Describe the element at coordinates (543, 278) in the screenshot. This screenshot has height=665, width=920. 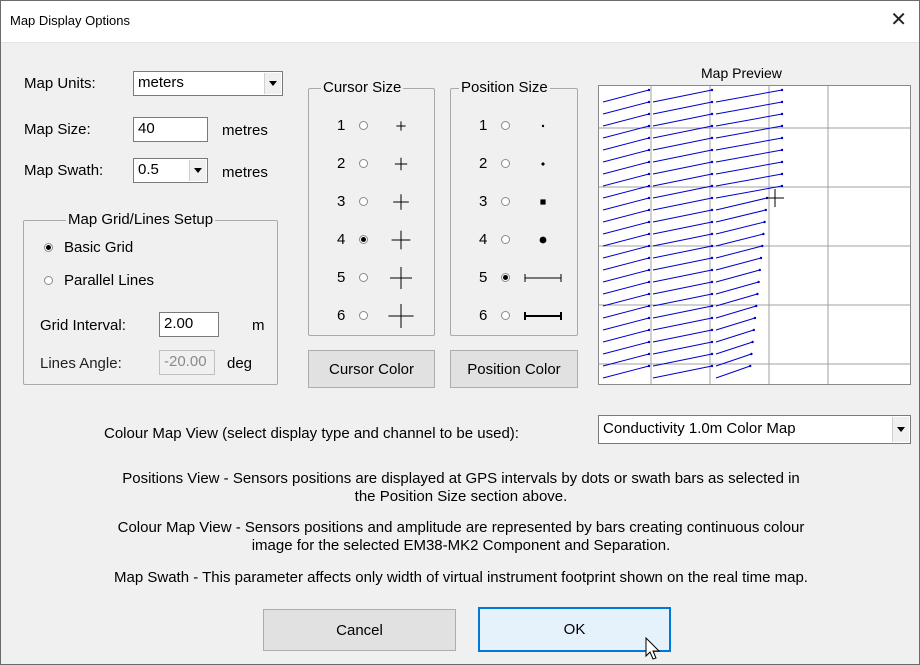
I see `swath-bar-icon` at that location.